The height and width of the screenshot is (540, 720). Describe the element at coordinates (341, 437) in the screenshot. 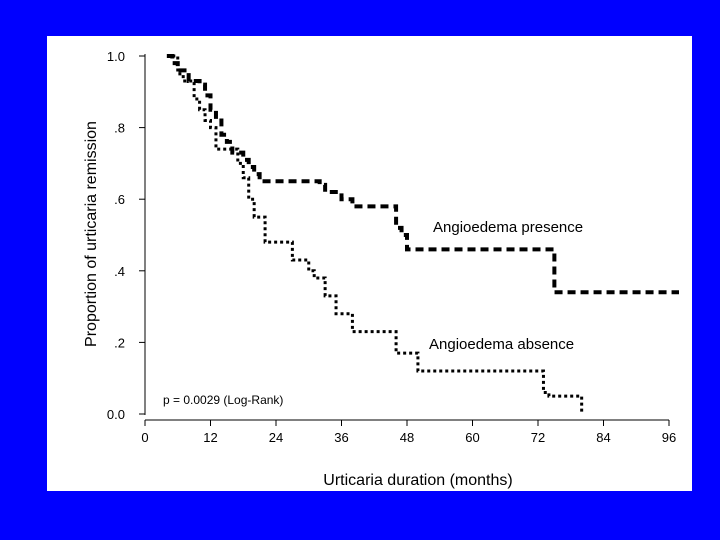

I see `x-tick-label: 36` at that location.